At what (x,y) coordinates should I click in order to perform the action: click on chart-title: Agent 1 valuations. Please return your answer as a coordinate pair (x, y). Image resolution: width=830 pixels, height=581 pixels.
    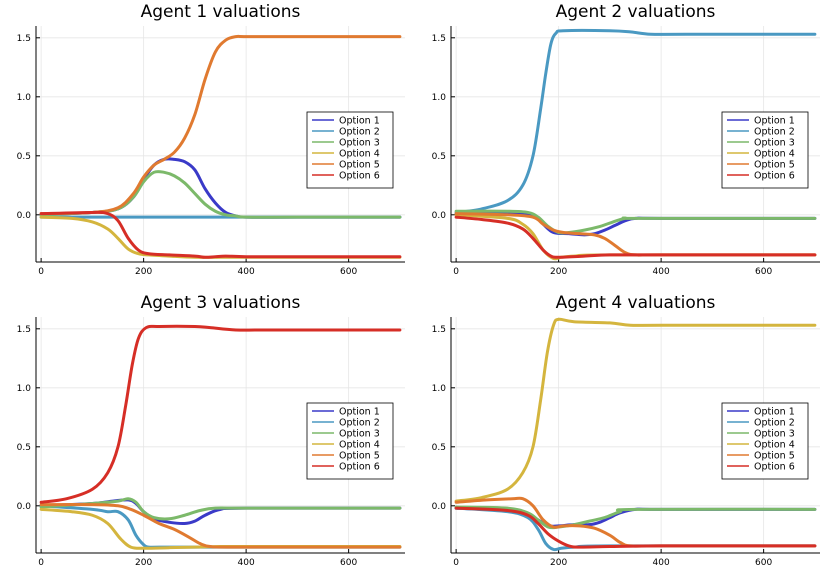
    Looking at the image, I should click on (221, 12).